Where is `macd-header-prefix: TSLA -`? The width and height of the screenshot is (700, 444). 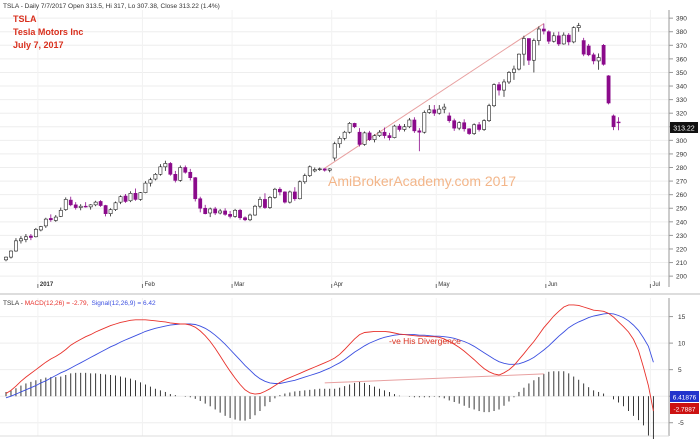
macd-header-prefix: TSLA - is located at coordinates (14, 303).